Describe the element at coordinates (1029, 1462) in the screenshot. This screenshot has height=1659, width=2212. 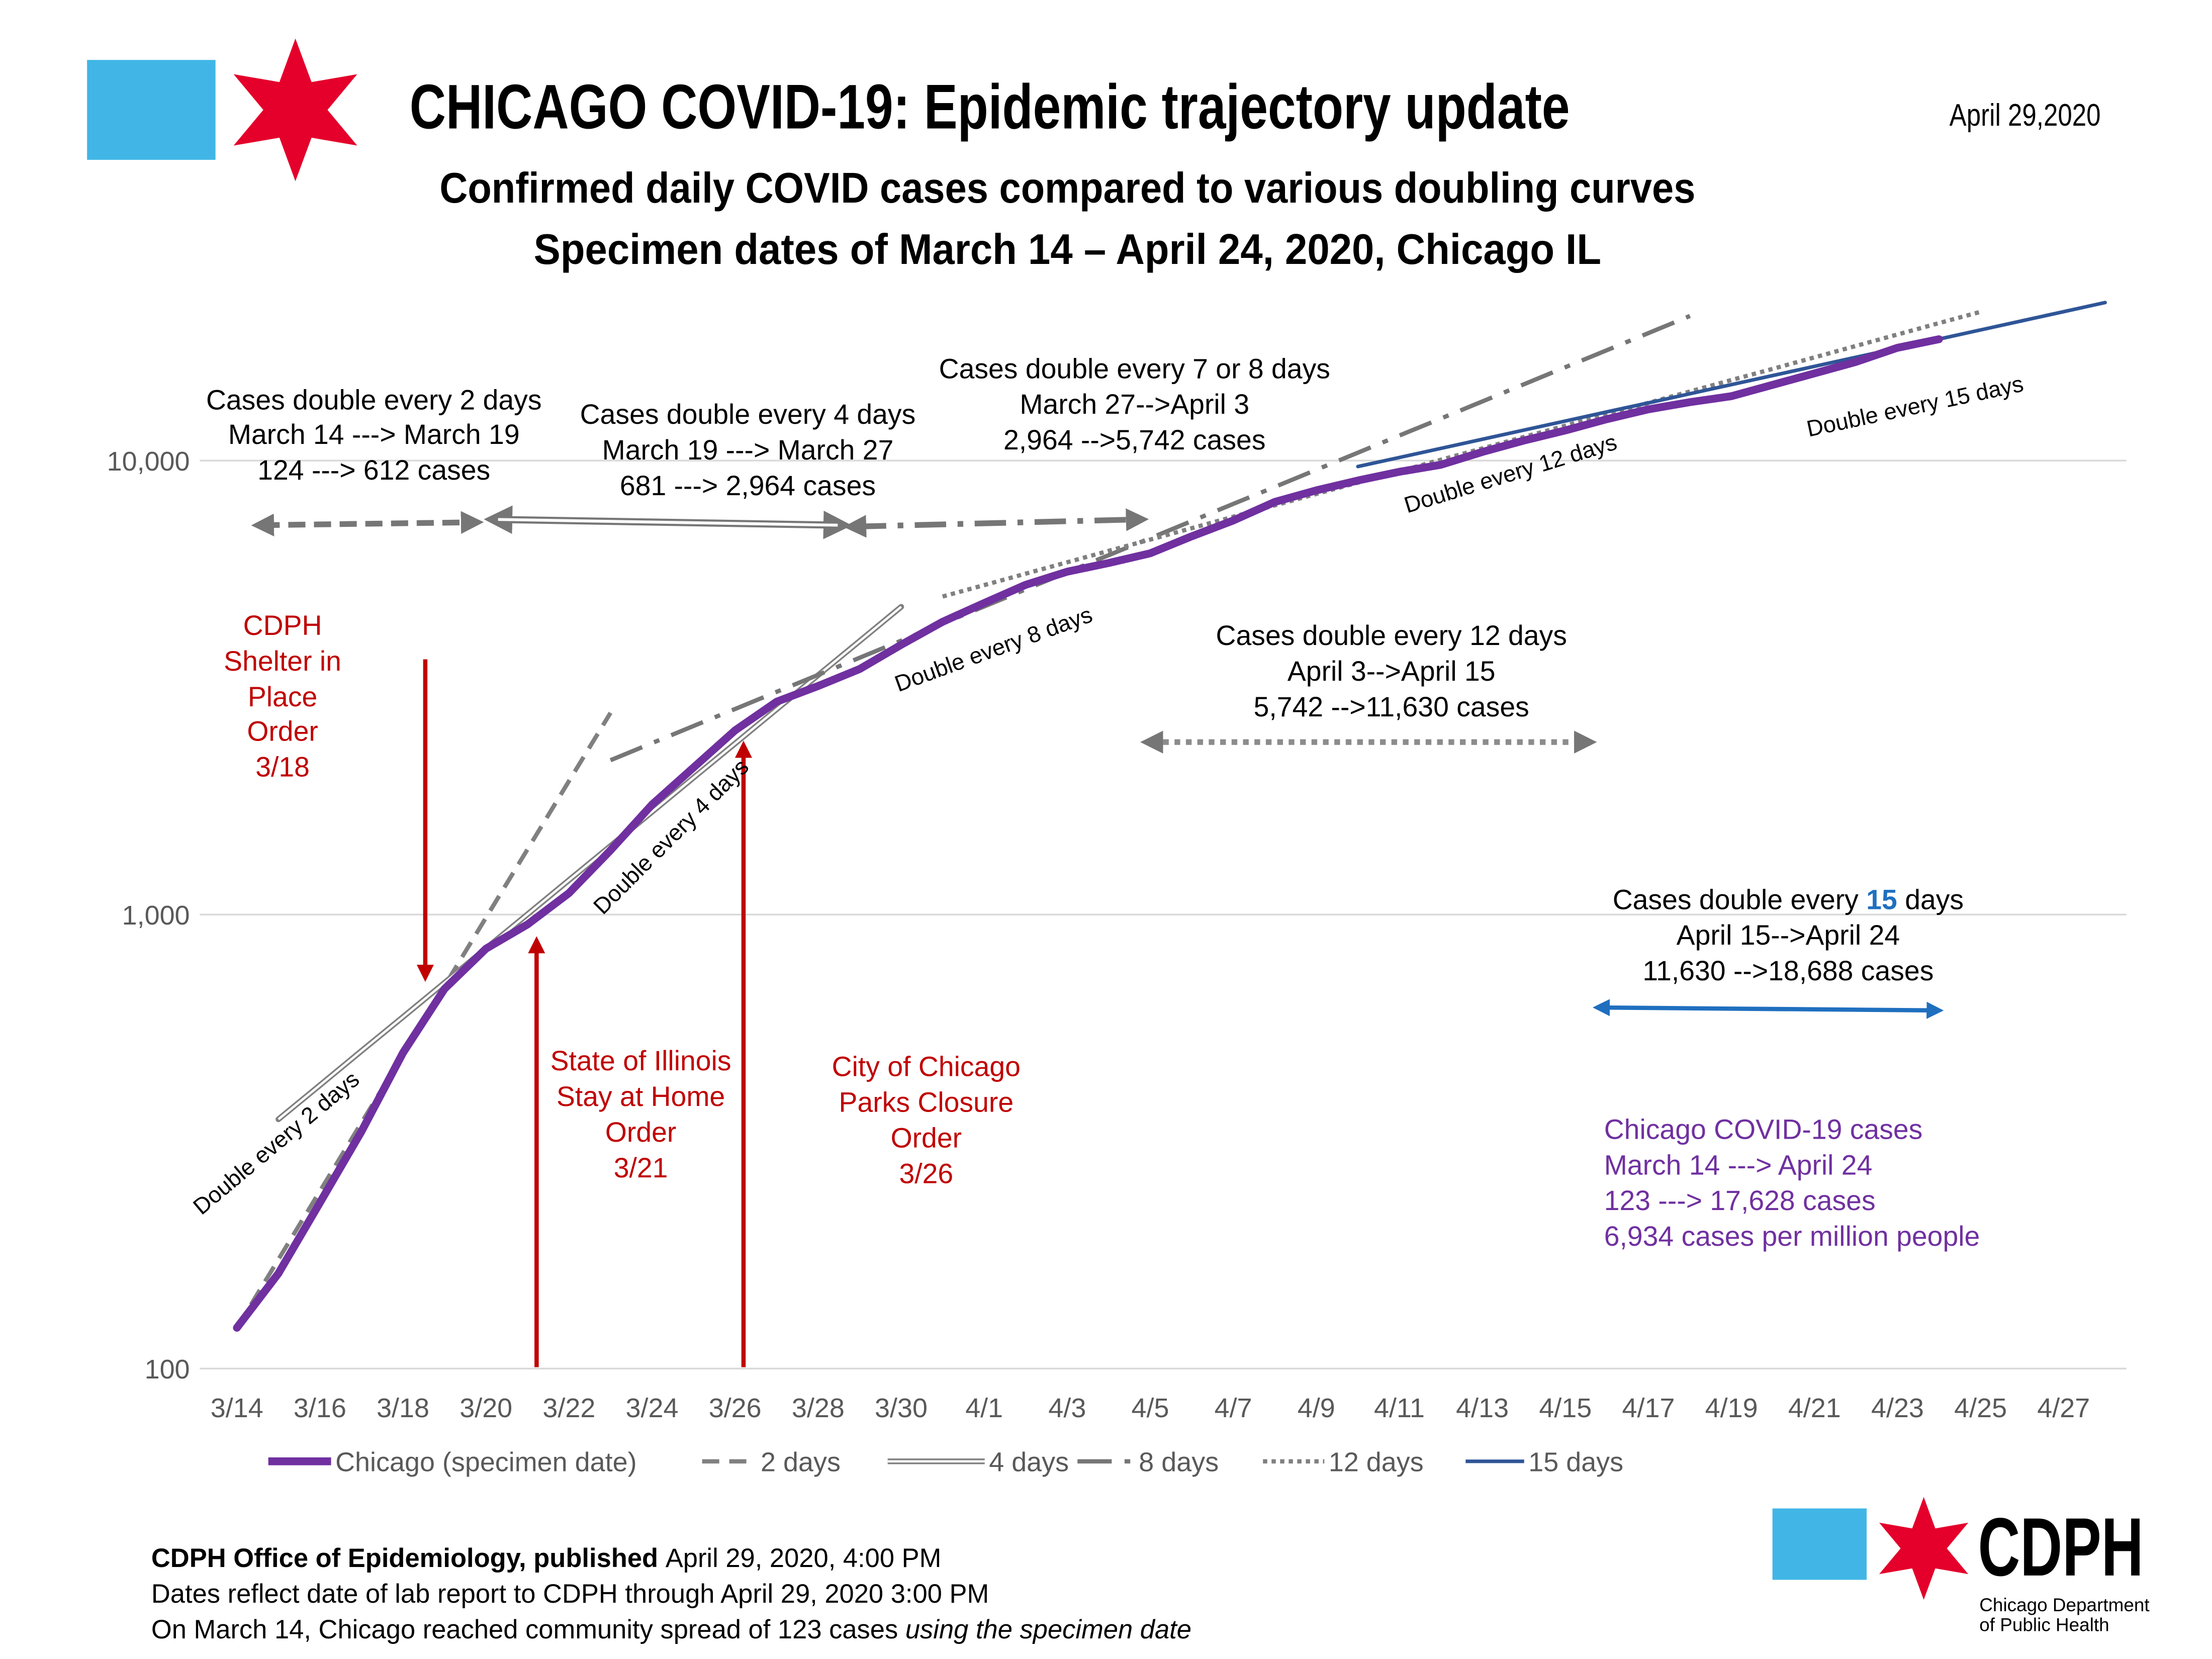
I see `legend-label: 4 days` at that location.